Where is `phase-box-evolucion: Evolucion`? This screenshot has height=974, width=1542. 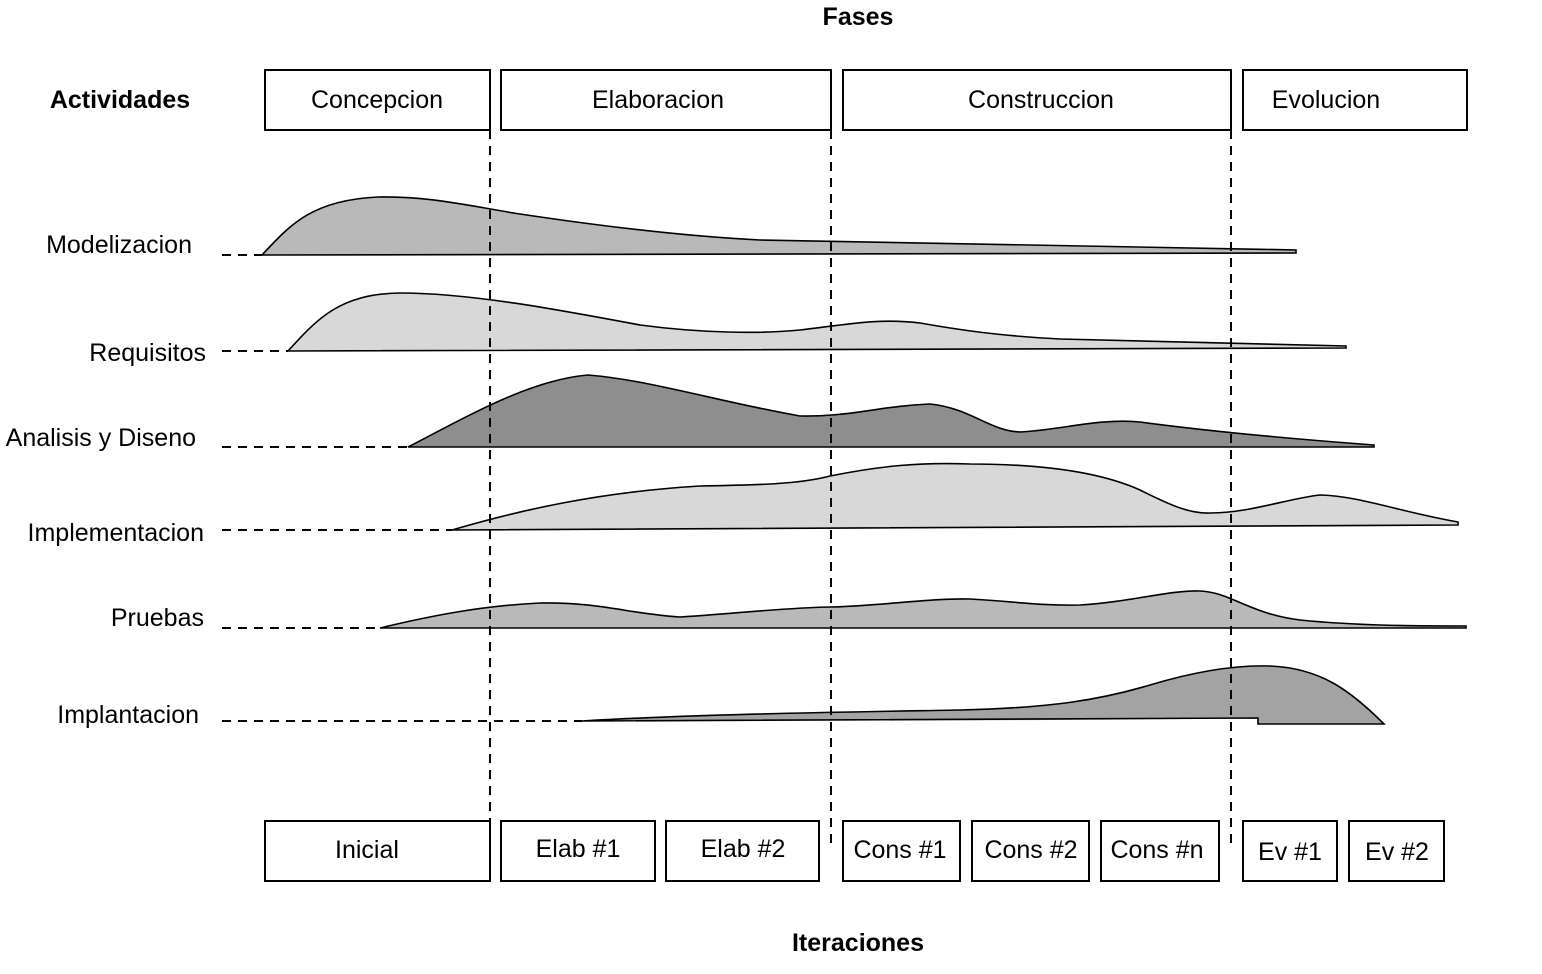
phase-box-evolucion: Evolucion is located at coordinates (1355, 100).